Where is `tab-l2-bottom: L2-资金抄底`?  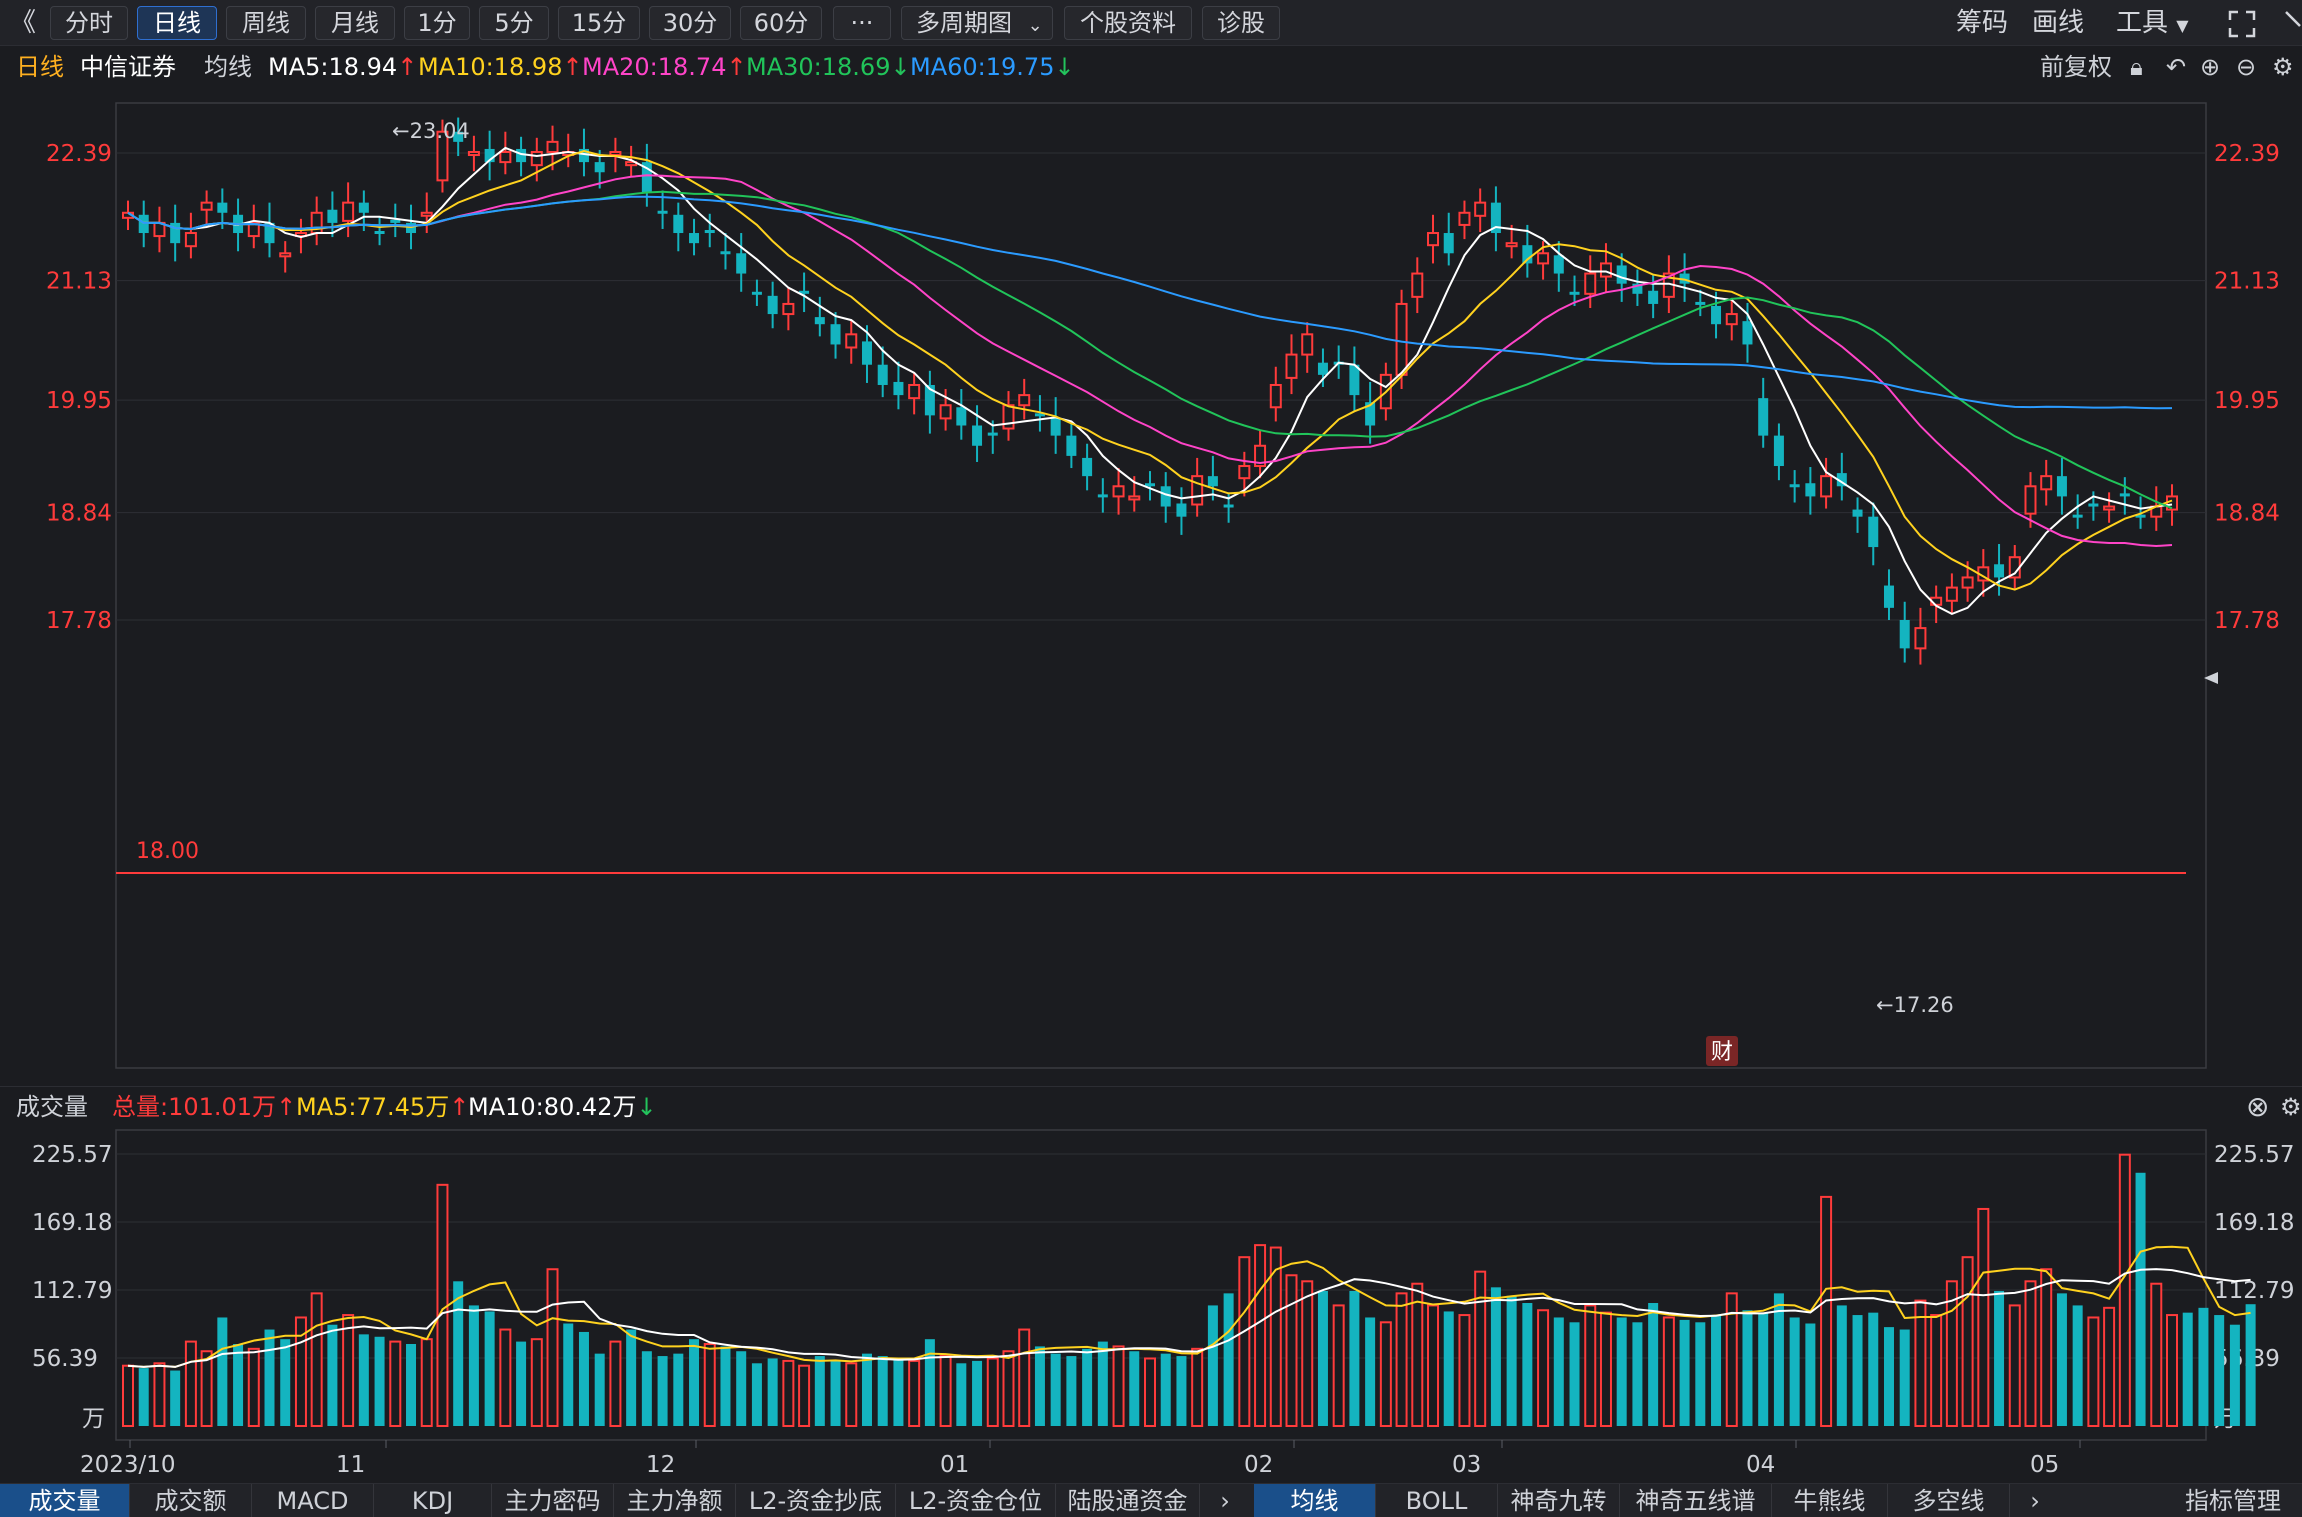
tab-l2-bottom: L2-资金抄底 is located at coordinates (816, 1500).